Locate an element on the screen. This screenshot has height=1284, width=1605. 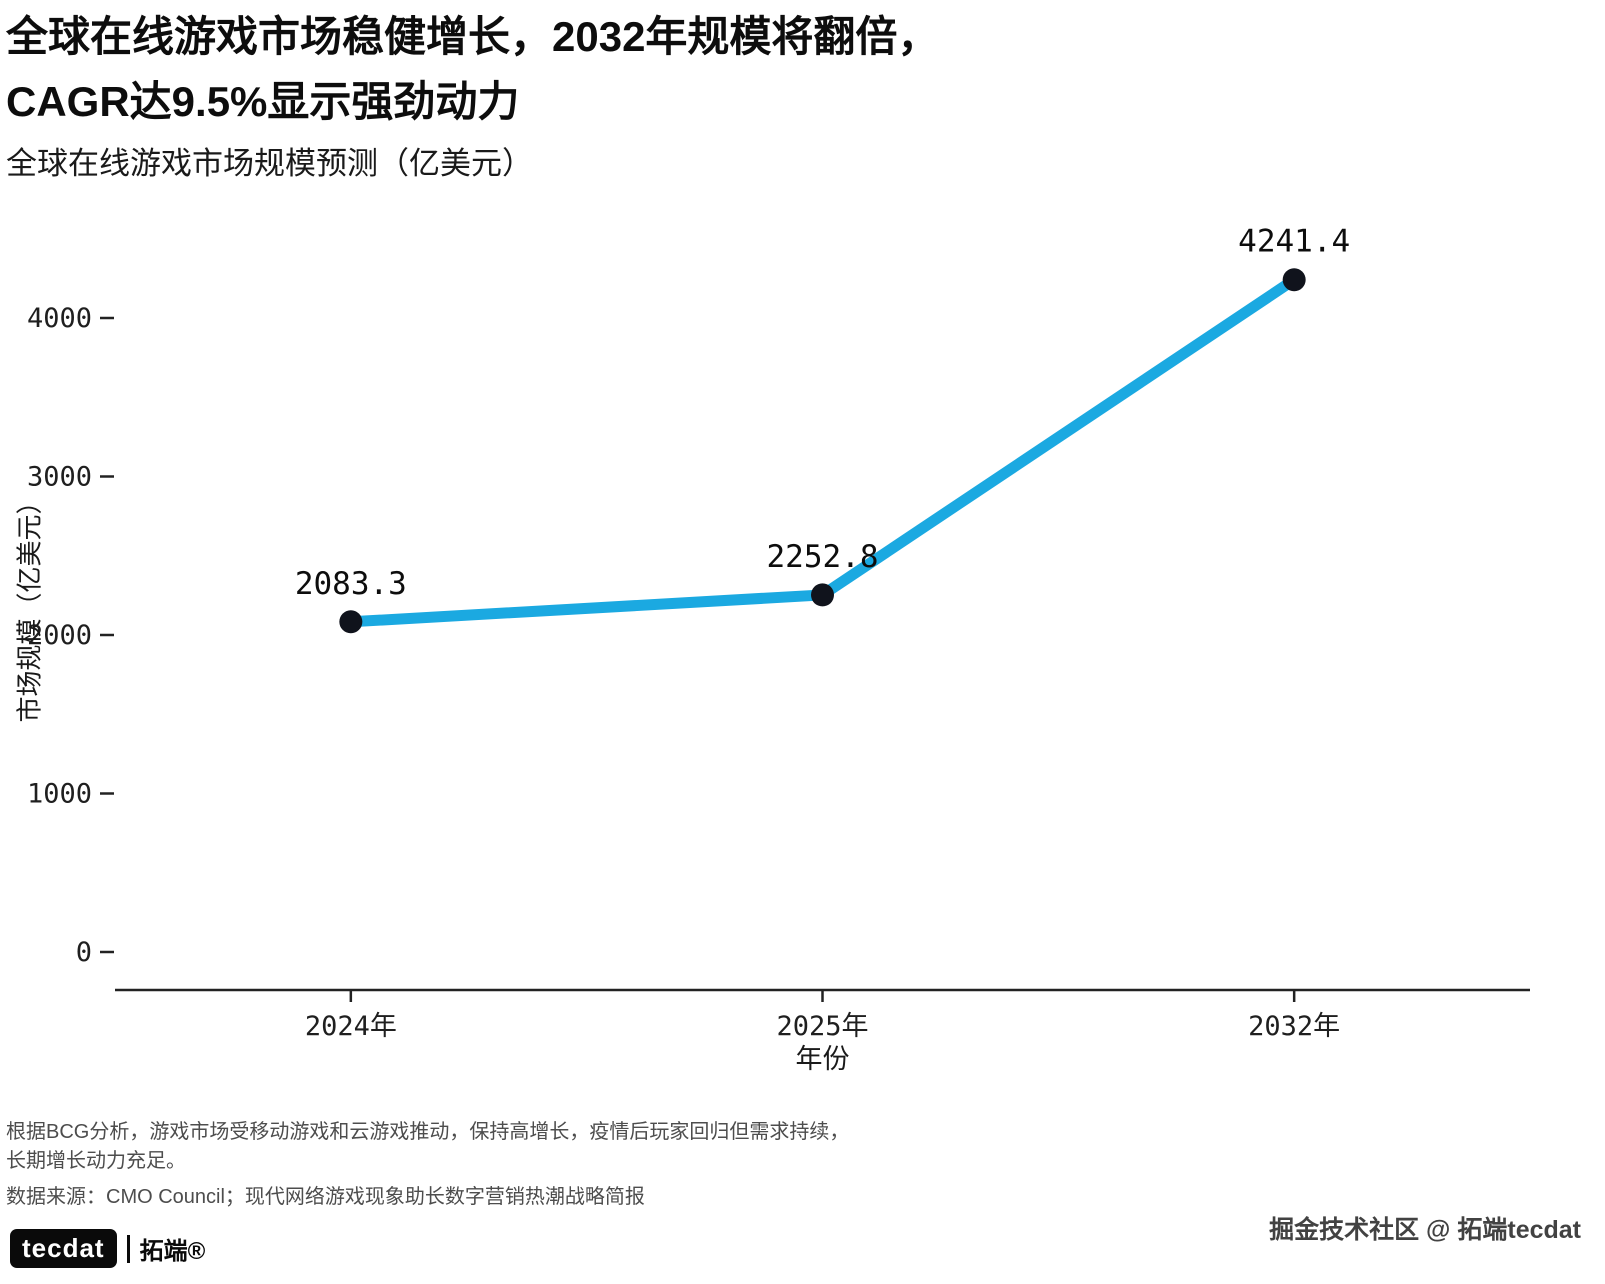
data-point-label: 4241.4 is located at coordinates (1294, 242).